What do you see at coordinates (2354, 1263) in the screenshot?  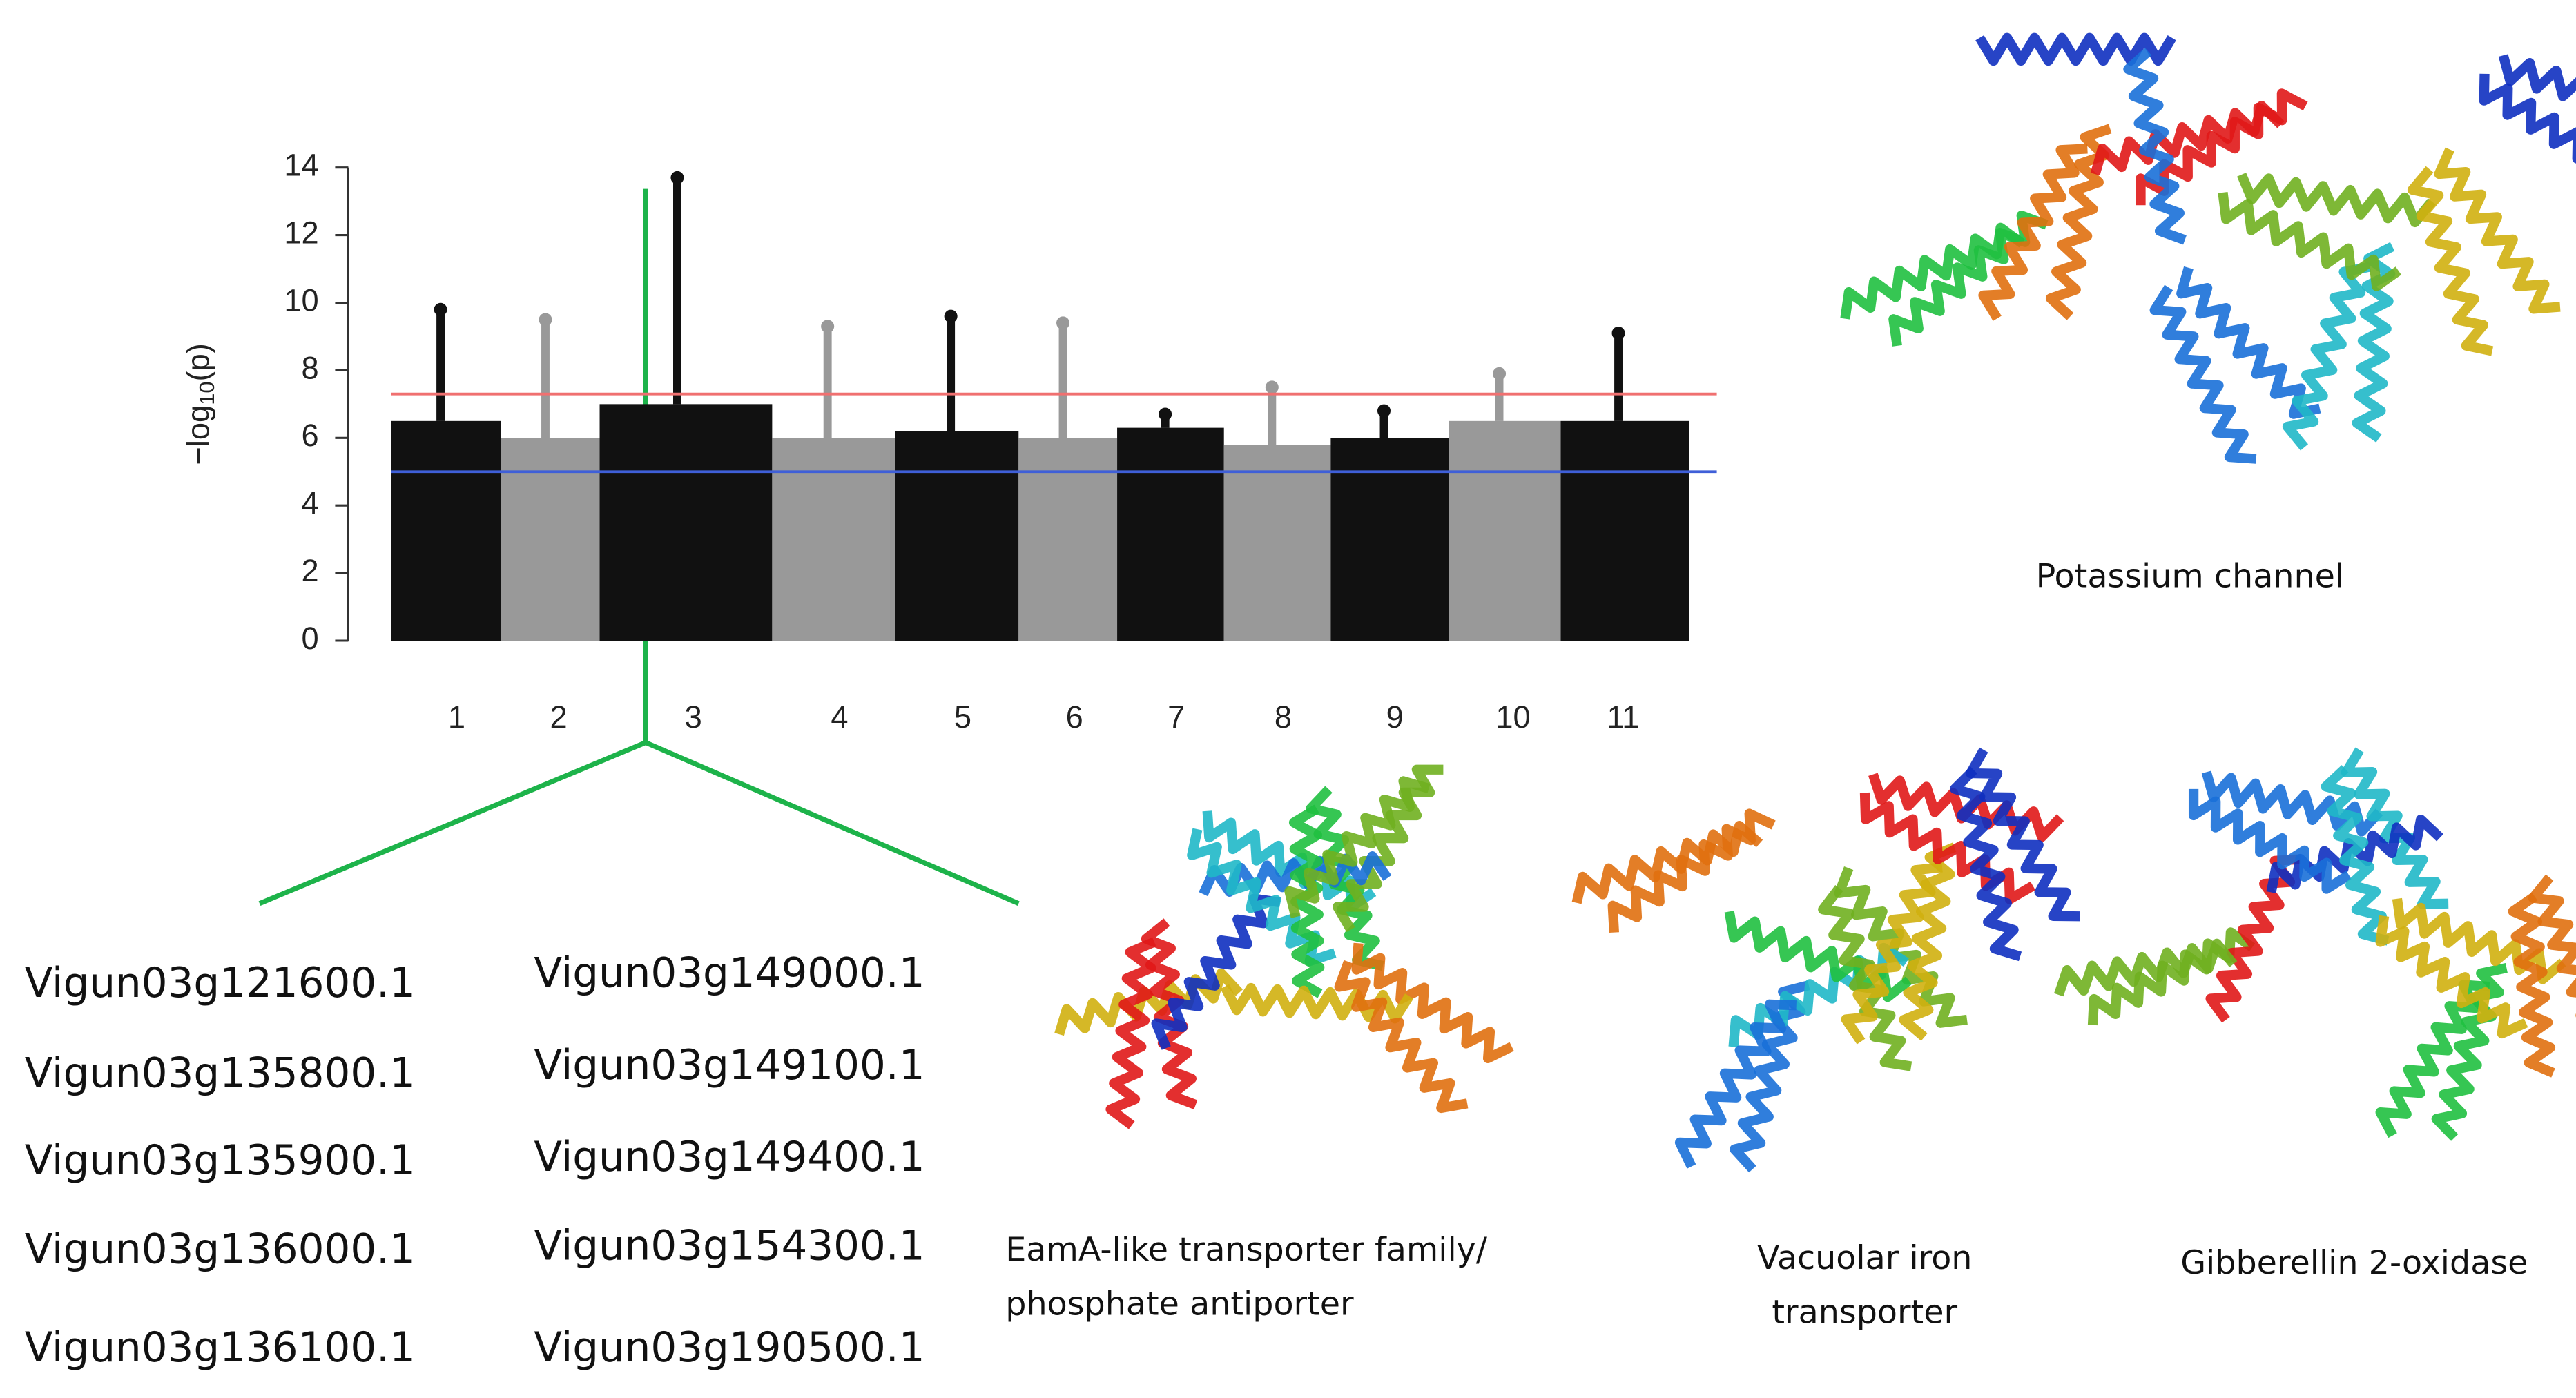 I see `protein-label: Gibberellin 2-oxidase` at bounding box center [2354, 1263].